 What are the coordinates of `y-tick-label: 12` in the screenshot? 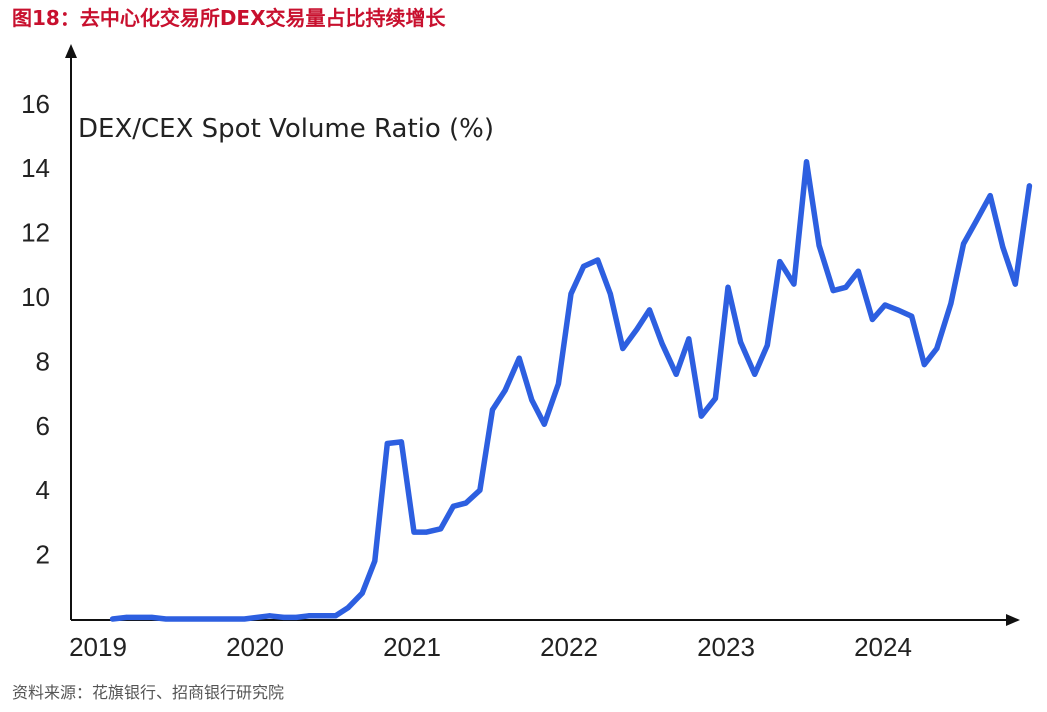 It's located at (35, 233).